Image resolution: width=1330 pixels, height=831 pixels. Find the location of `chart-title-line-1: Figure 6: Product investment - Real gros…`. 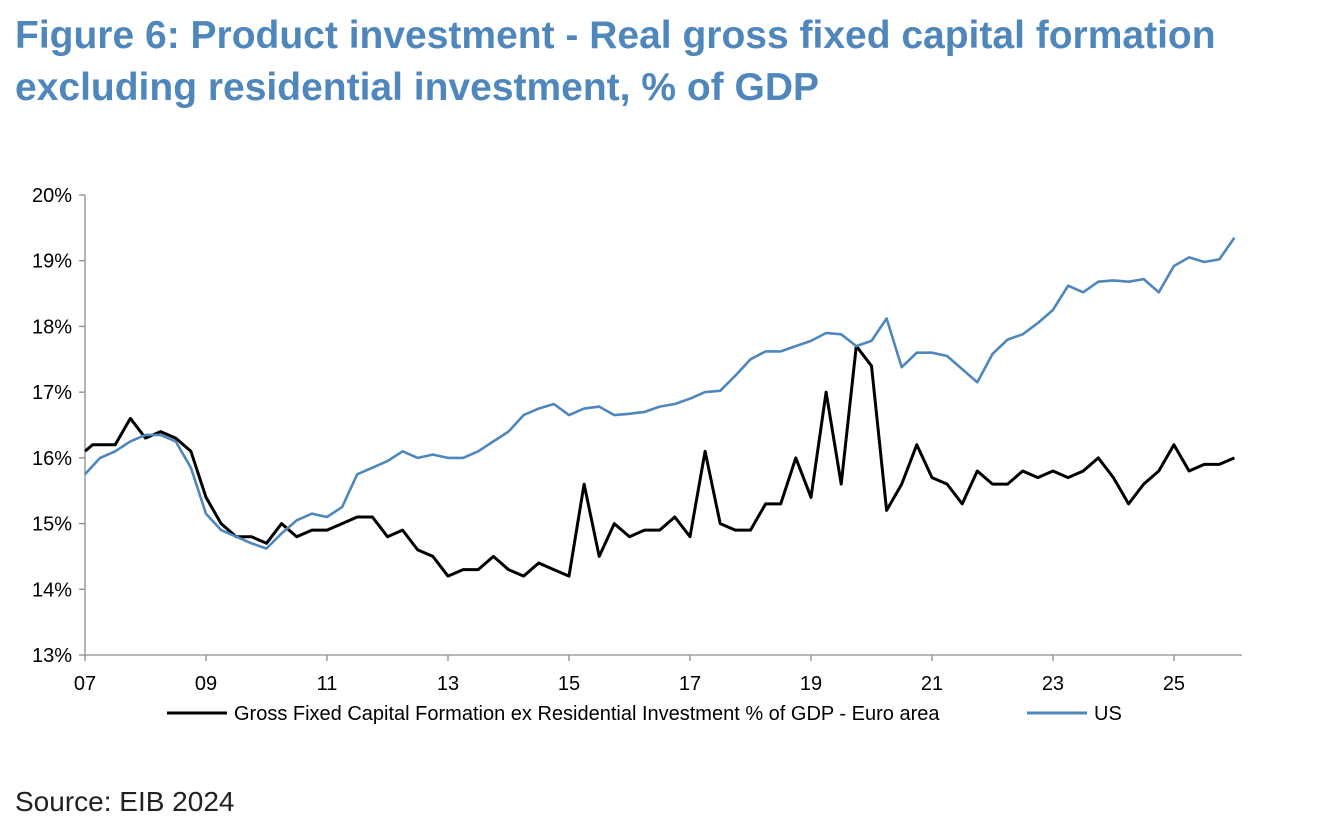

chart-title-line-1: Figure 6: Product investment - Real gros… is located at coordinates (615, 35).